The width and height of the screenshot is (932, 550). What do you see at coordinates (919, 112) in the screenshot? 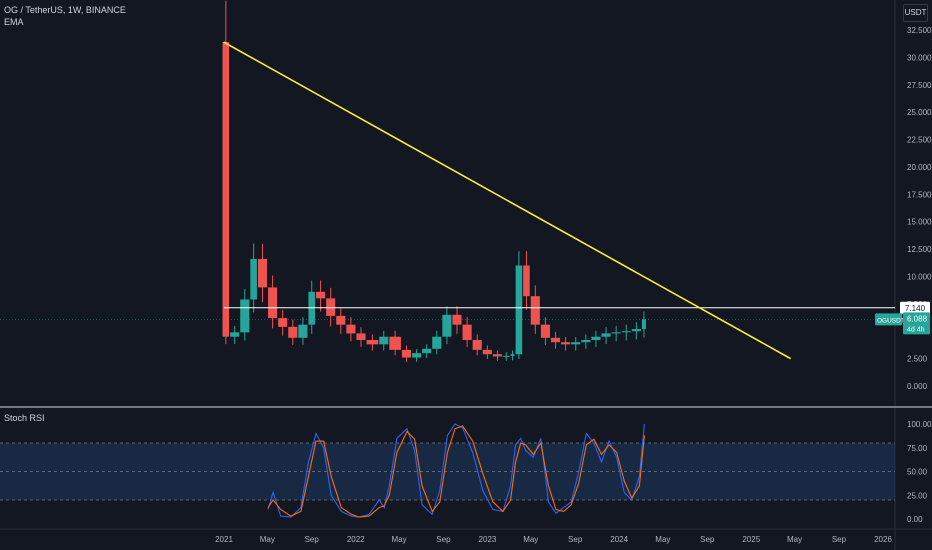
I see `price-axis-label: 25.000` at bounding box center [919, 112].